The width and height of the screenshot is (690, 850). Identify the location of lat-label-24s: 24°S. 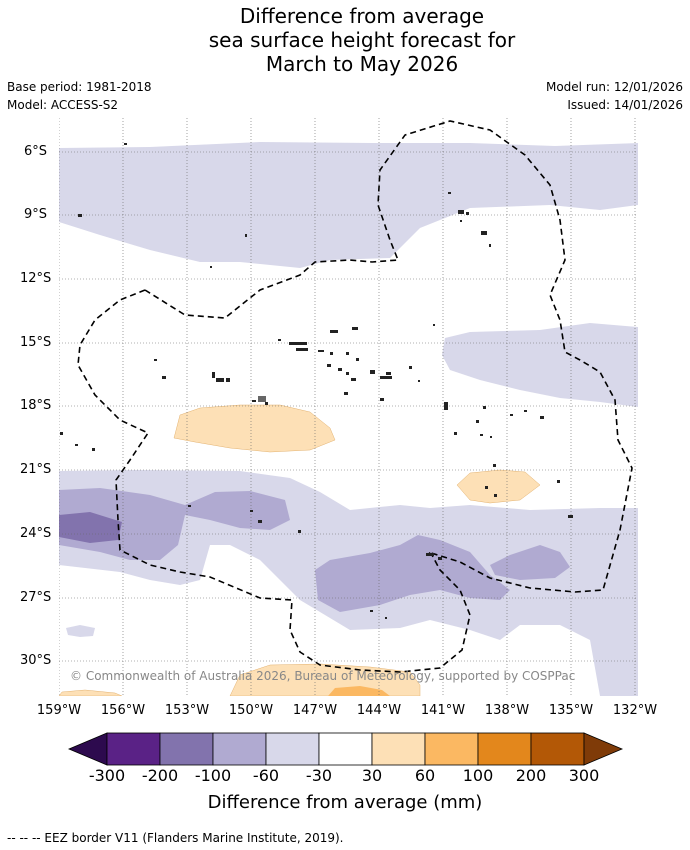
(36, 533).